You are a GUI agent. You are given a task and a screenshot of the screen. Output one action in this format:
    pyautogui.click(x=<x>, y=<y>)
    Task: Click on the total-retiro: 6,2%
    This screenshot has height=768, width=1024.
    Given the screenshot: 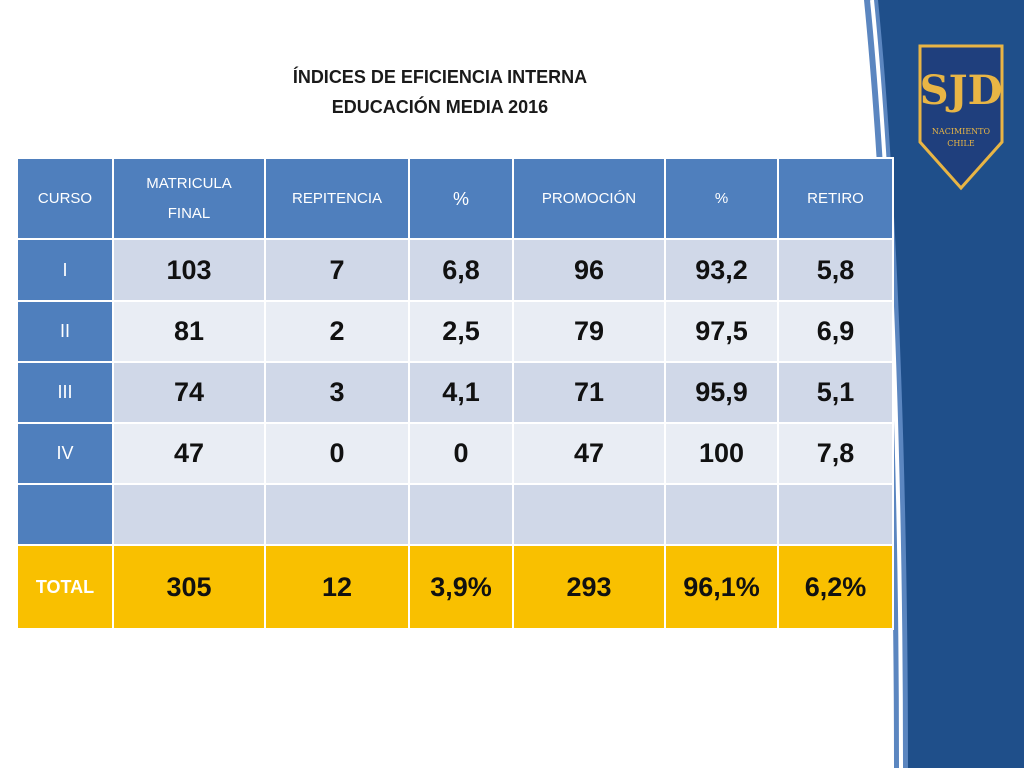 What is the action you would take?
    pyautogui.click(x=835, y=587)
    